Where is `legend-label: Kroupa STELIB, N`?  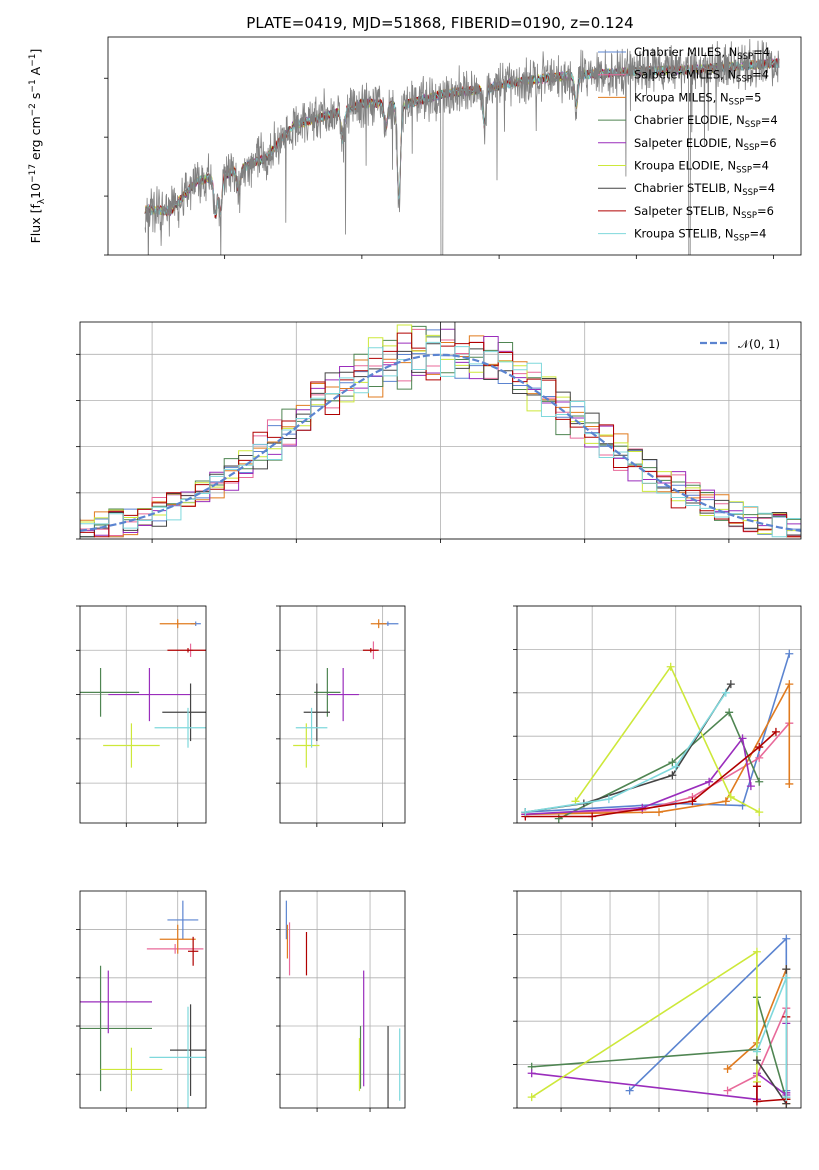 legend-label: Kroupa STELIB, N is located at coordinates (684, 234).